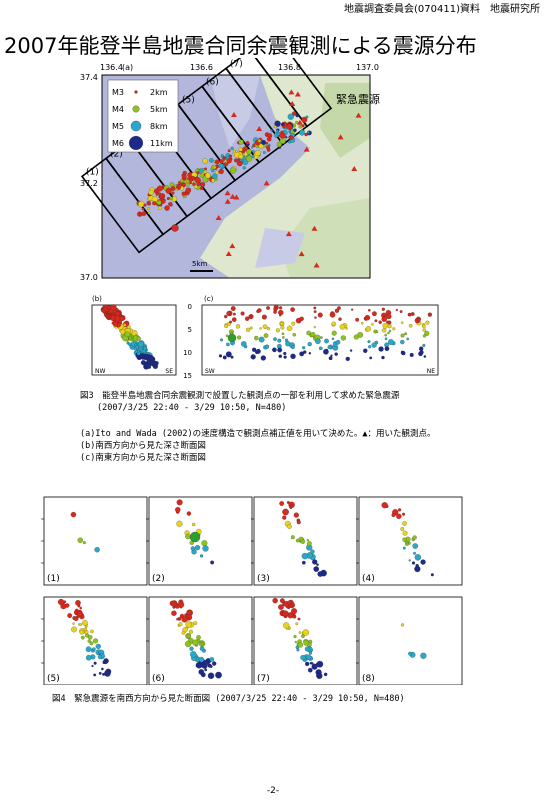 Image resolution: width=546 pixels, height=800 pixels. I want to click on legend-mag-3: M6, so click(118, 143).